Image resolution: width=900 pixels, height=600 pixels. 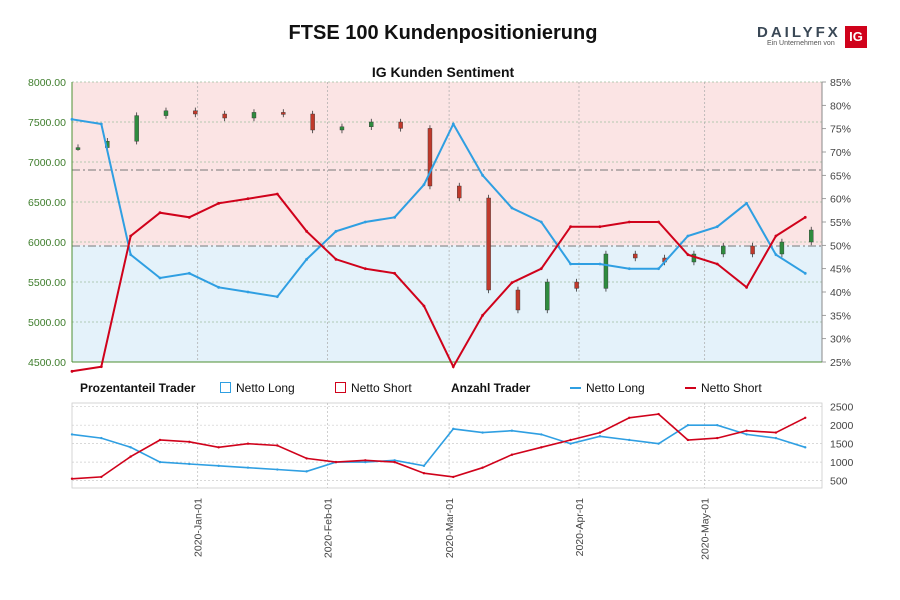 What do you see at coordinates (801, 43) in the screenshot?
I see `logo-tagline: Ein Unternehmen von` at bounding box center [801, 43].